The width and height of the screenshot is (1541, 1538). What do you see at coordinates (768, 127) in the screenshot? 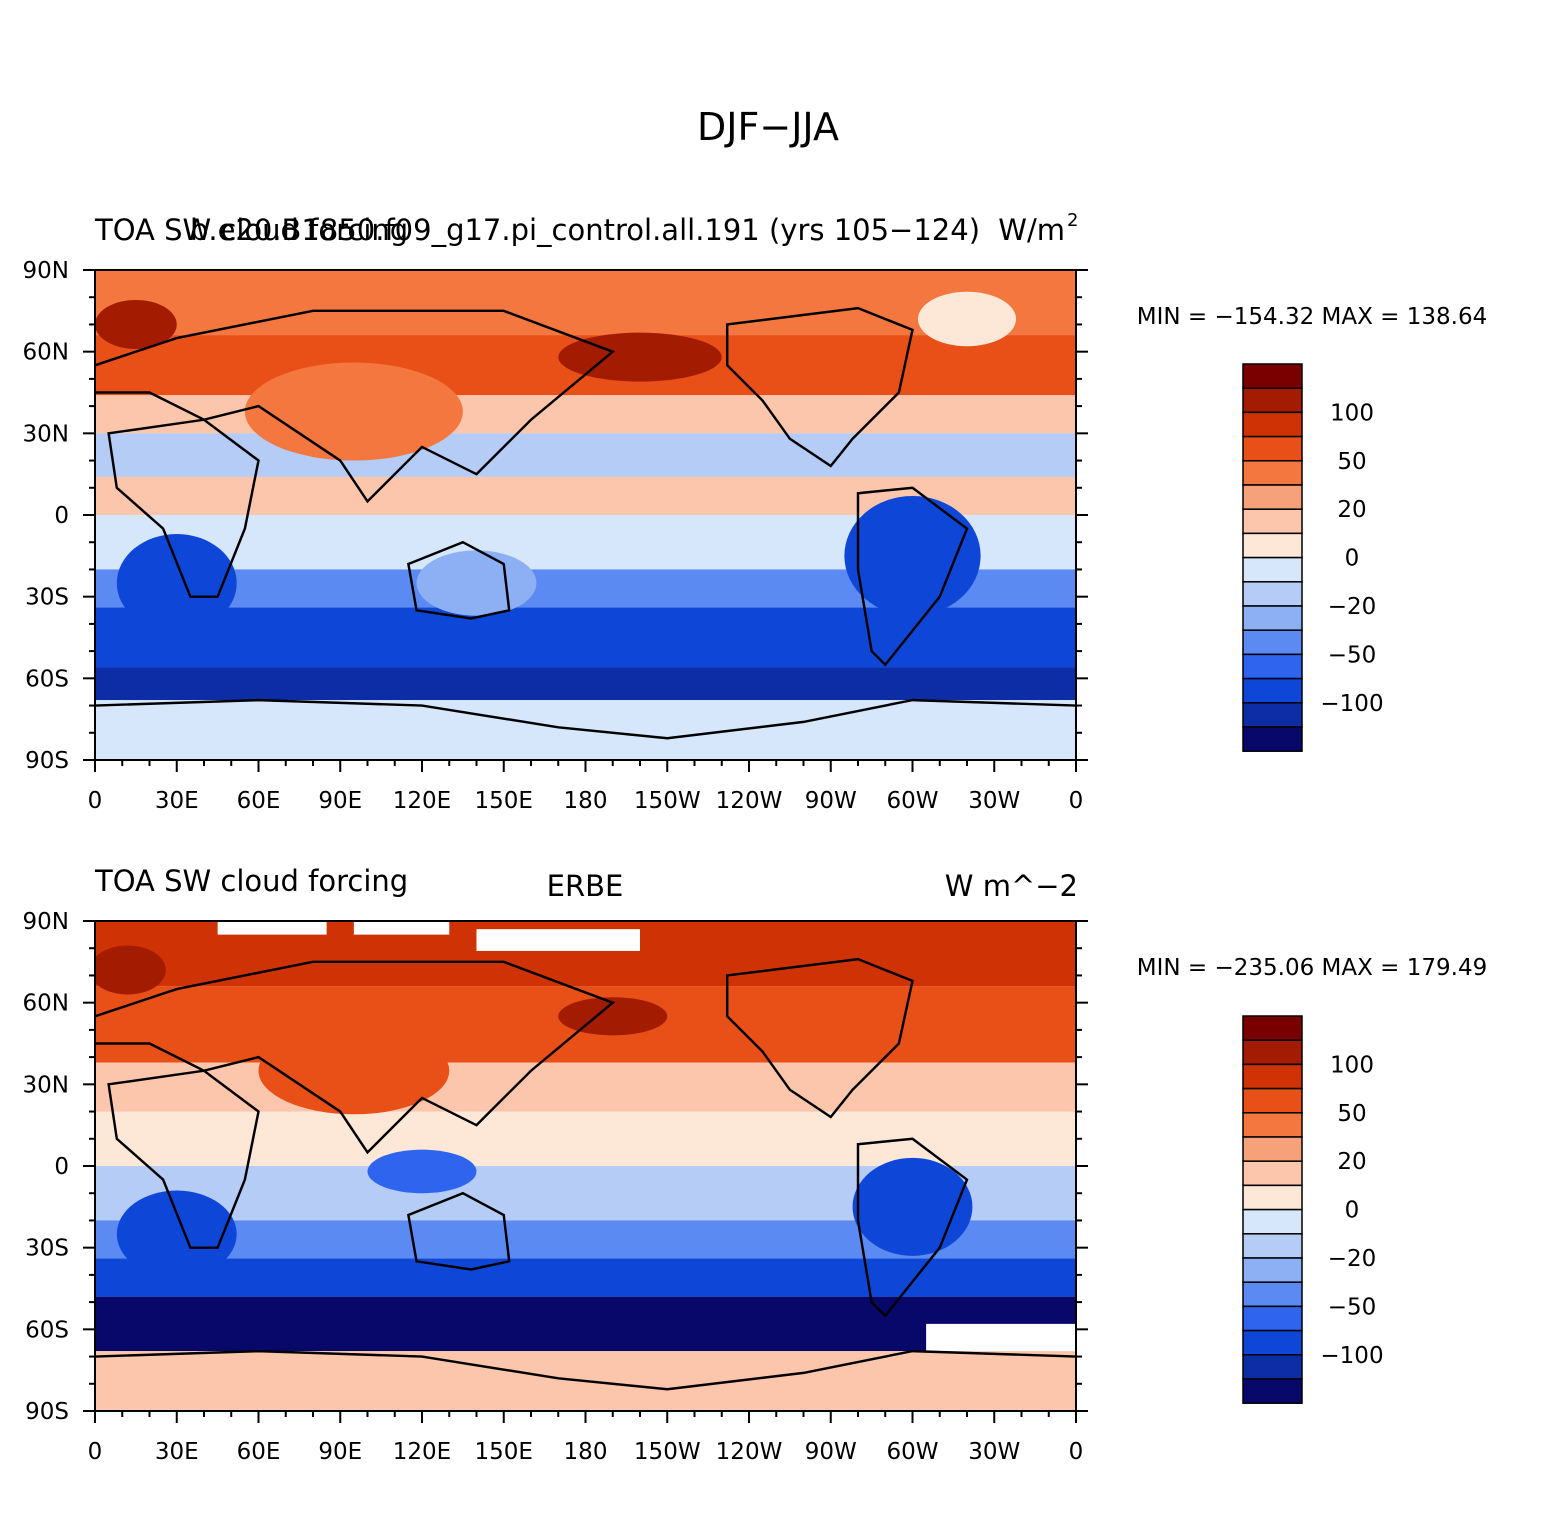
I see `figure-title: DJF−JJA` at bounding box center [768, 127].